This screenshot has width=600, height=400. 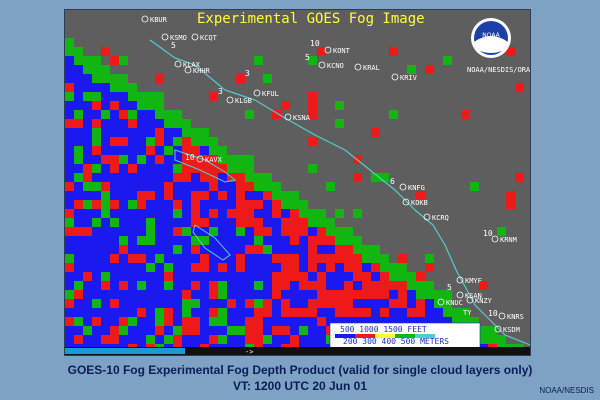 What do you see at coordinates (202, 71) in the screenshot?
I see `station-label: KHHR` at bounding box center [202, 71].